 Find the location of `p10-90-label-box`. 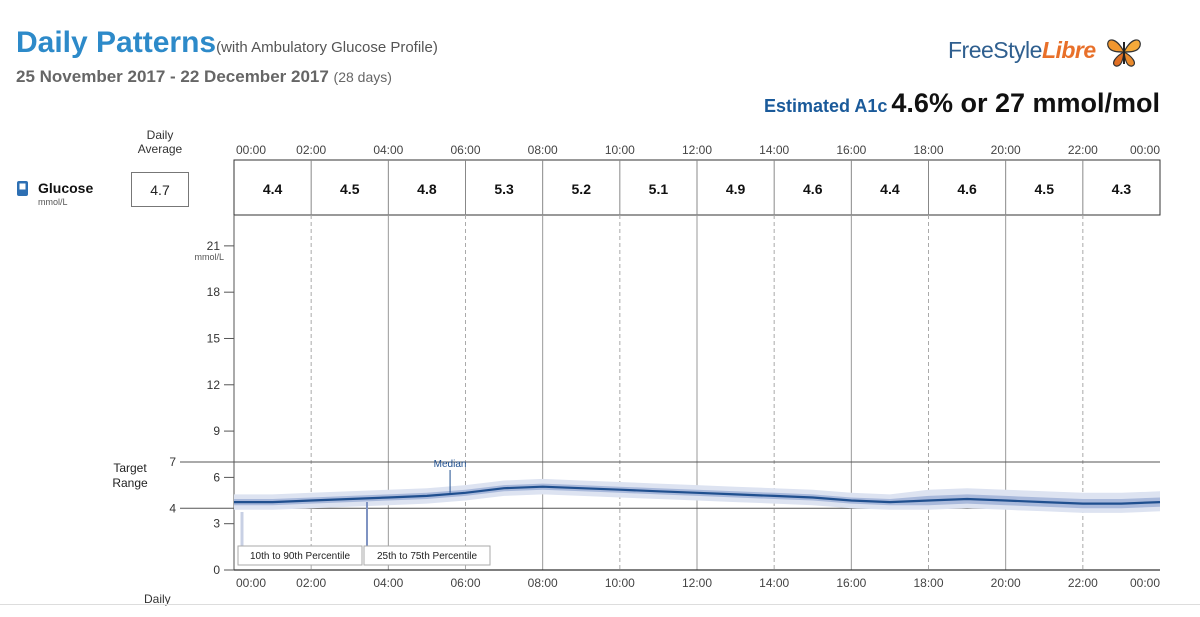

p10-90-label-box is located at coordinates (300, 555).